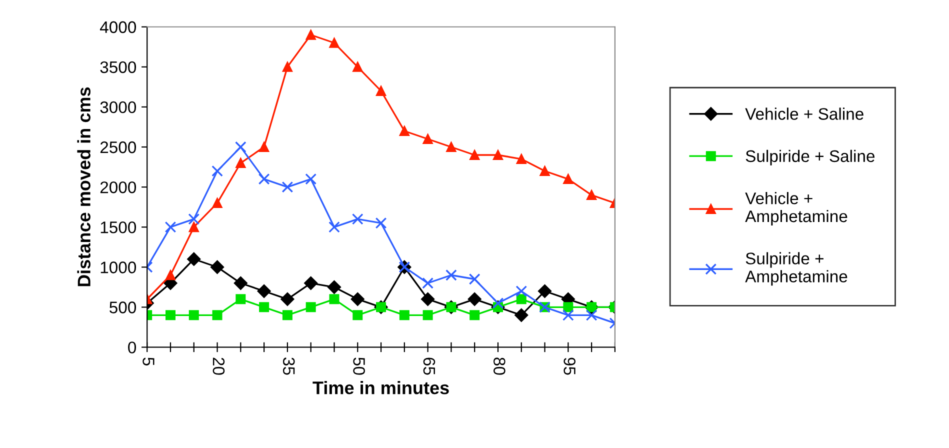  What do you see at coordinates (288, 366) in the screenshot?
I see `x-tick-label: 35` at bounding box center [288, 366].